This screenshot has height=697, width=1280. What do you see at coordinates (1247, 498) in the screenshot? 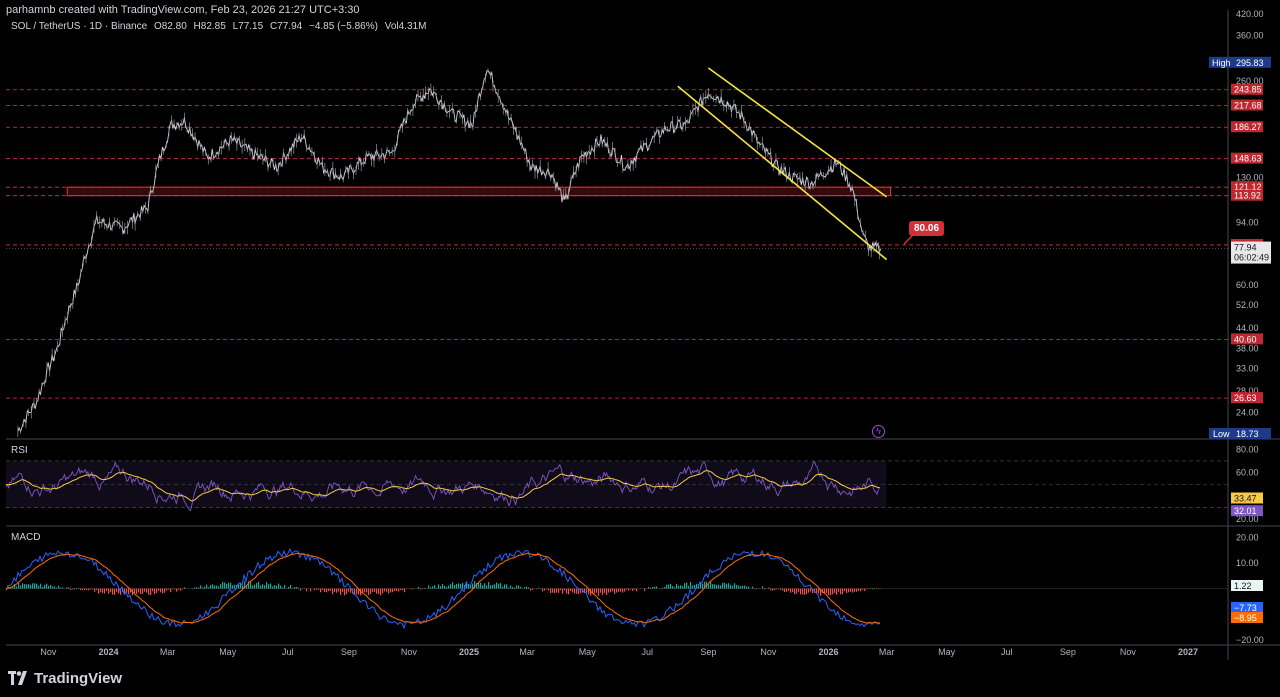
I see `rsi-ma-tag` at bounding box center [1247, 498].